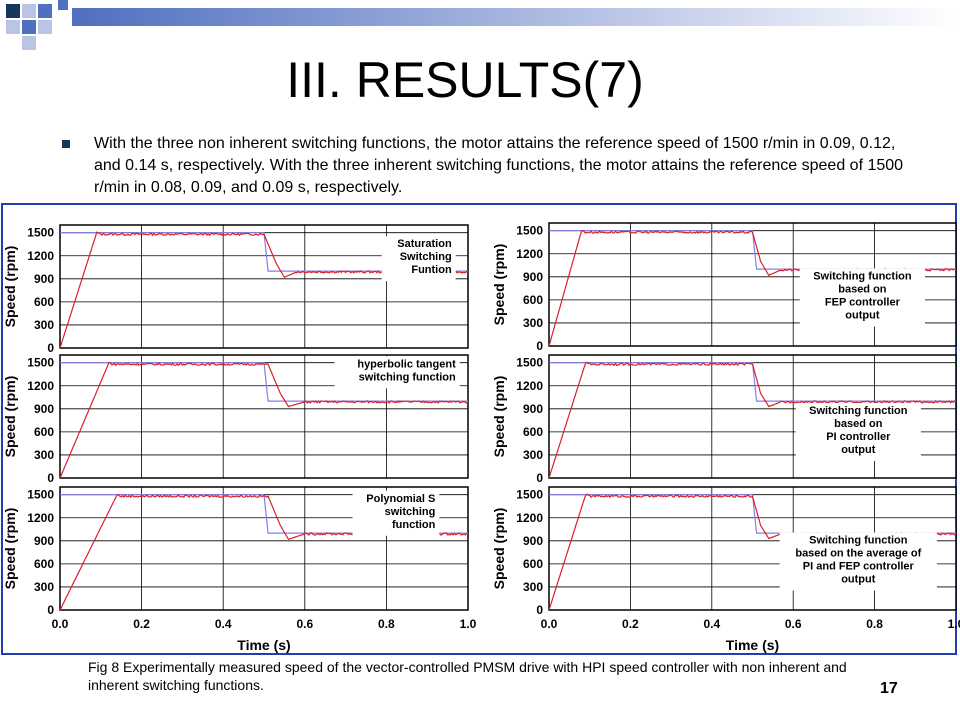 The width and height of the screenshot is (960, 720). Describe the element at coordinates (889, 688) in the screenshot. I see `page-number: 17` at that location.